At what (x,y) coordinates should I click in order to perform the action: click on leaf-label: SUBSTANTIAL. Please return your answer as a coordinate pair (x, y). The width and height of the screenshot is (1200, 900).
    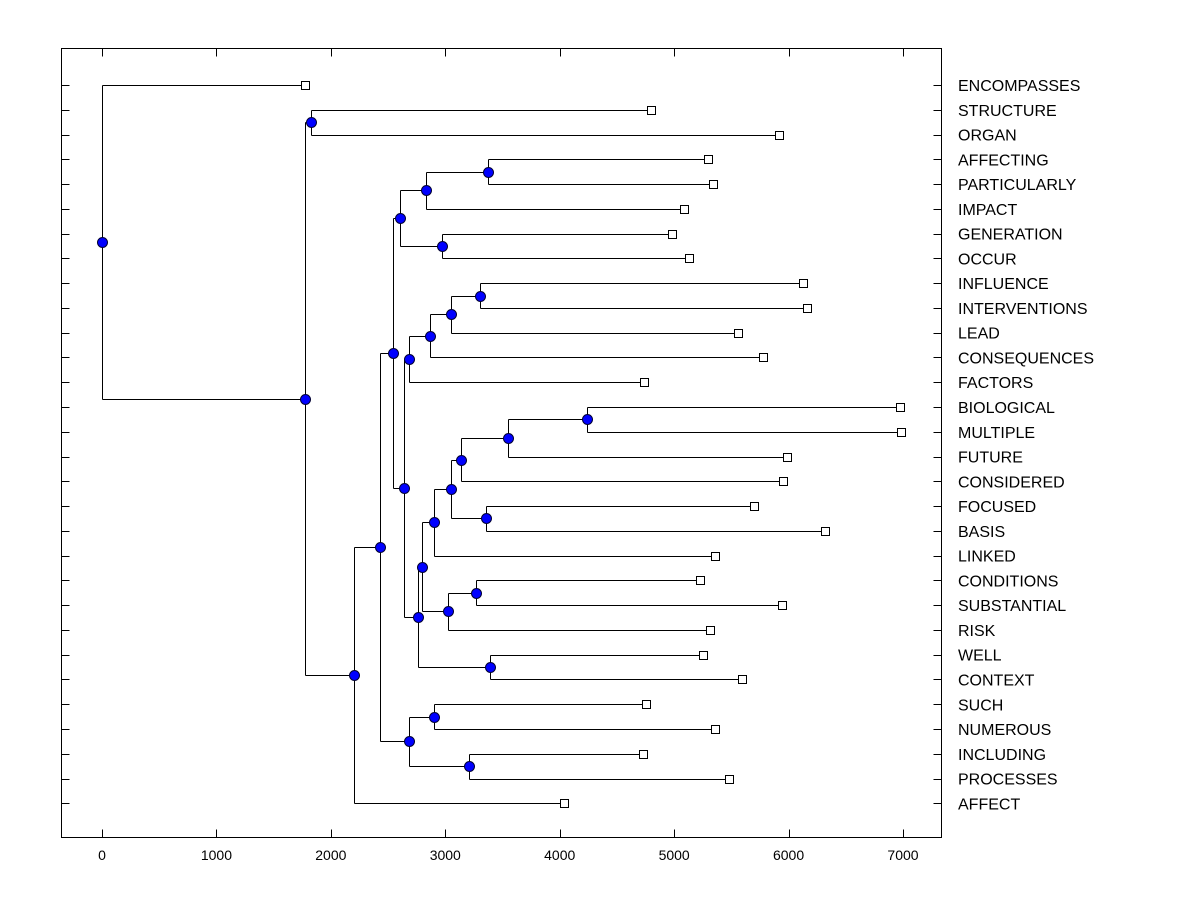
    Looking at the image, I should click on (1012, 606).